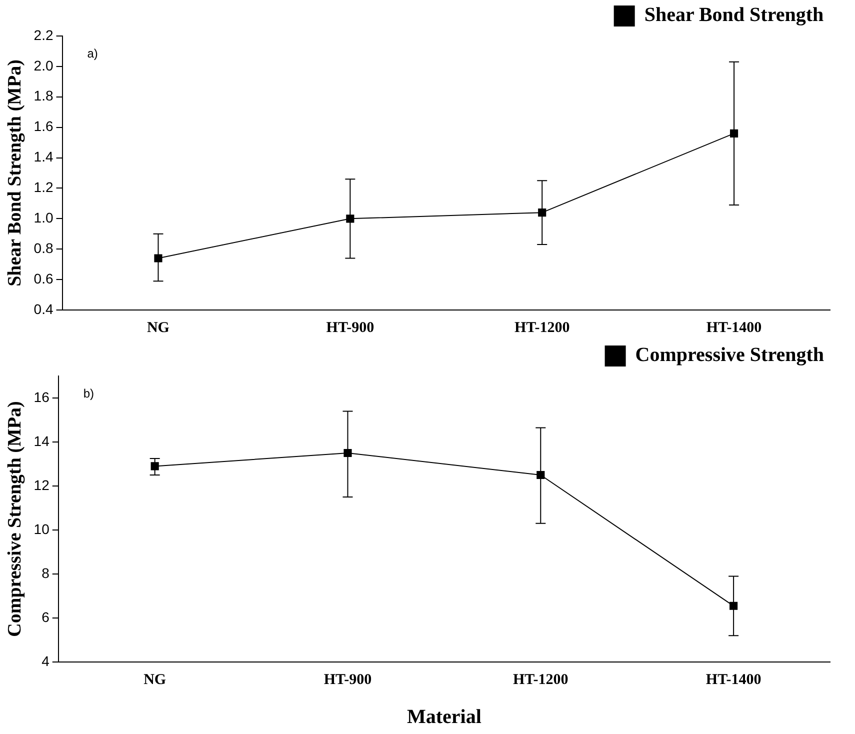 This screenshot has width=855, height=734. What do you see at coordinates (44, 218) in the screenshot?
I see `y-tick-label: 1.0` at bounding box center [44, 218].